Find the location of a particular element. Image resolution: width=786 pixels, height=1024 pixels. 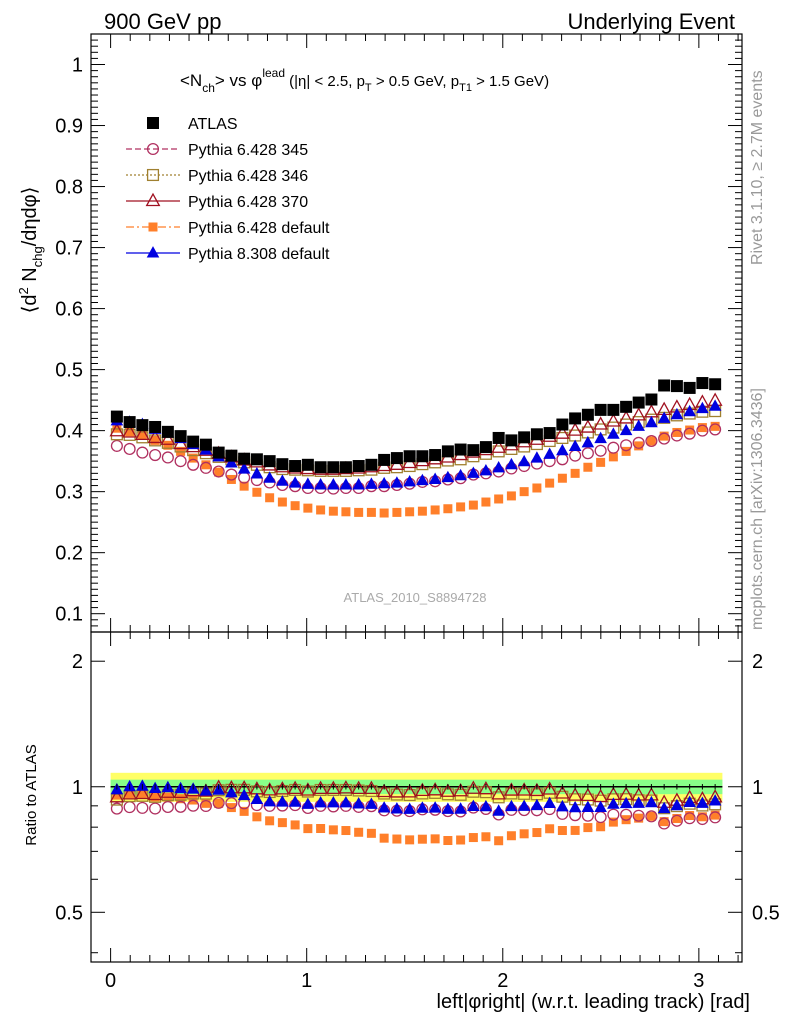

ratio-y-tick-label-right: 1 is located at coordinates (757, 788).